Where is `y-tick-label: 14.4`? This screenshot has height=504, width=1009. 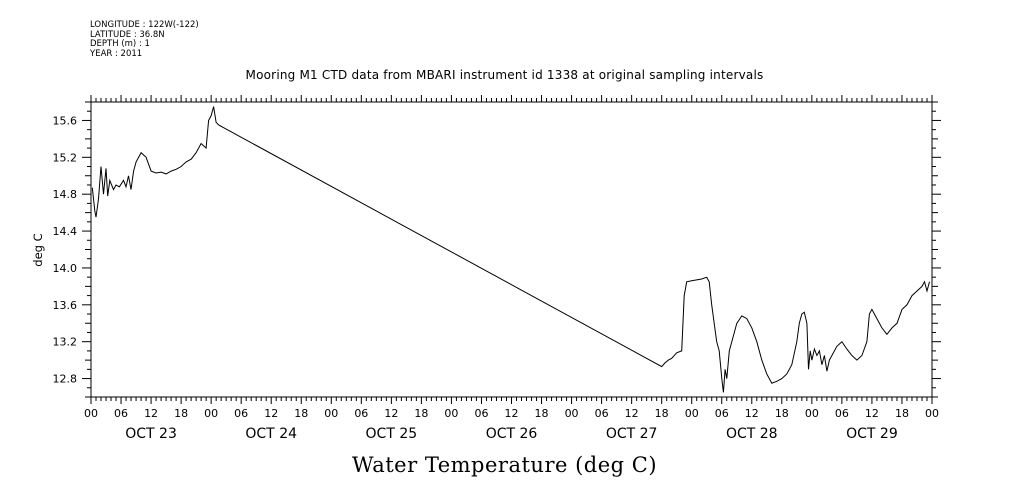
y-tick-label: 14.4 is located at coordinates (65, 231).